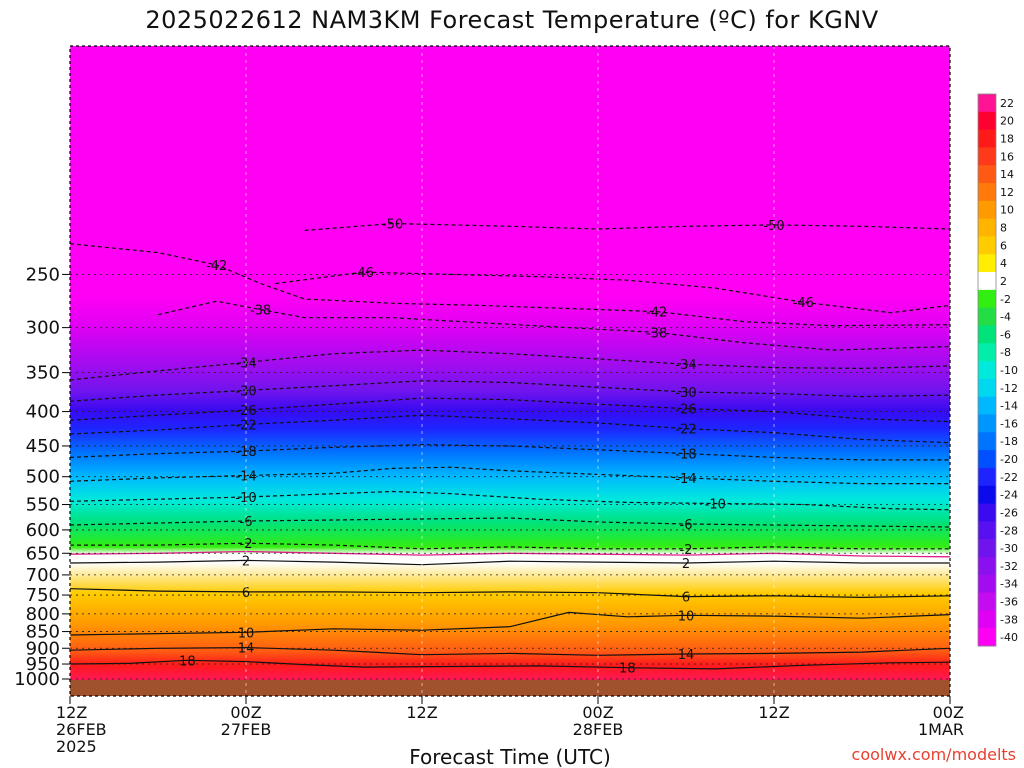  I want to click on colorbar-label: 20, so click(1007, 121).